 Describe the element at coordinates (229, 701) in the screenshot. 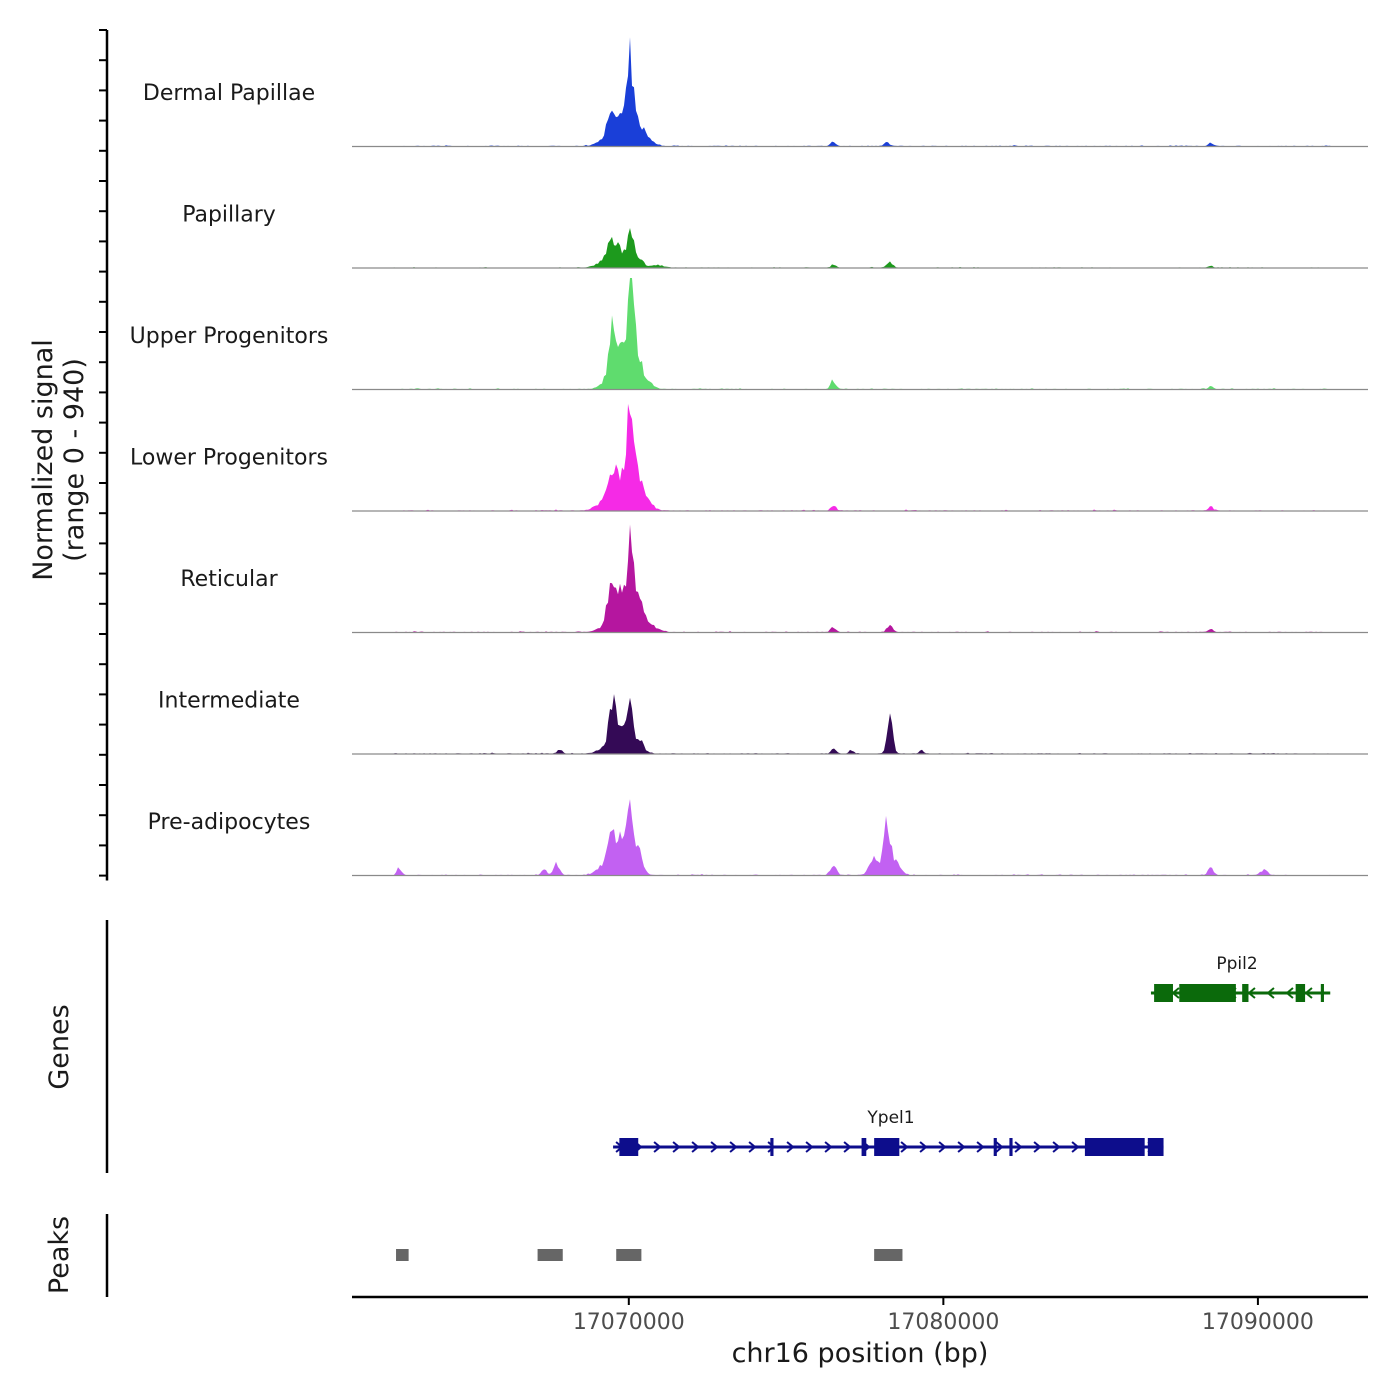

I see `track-label: Intermediate` at that location.